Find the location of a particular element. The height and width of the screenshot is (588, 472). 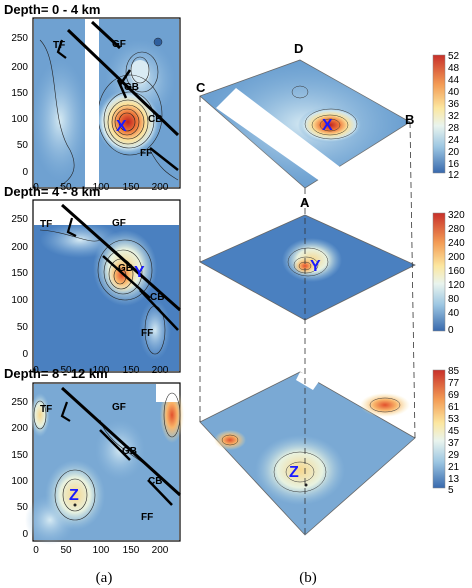

svg-text: 85 is located at coordinates (454, 371).